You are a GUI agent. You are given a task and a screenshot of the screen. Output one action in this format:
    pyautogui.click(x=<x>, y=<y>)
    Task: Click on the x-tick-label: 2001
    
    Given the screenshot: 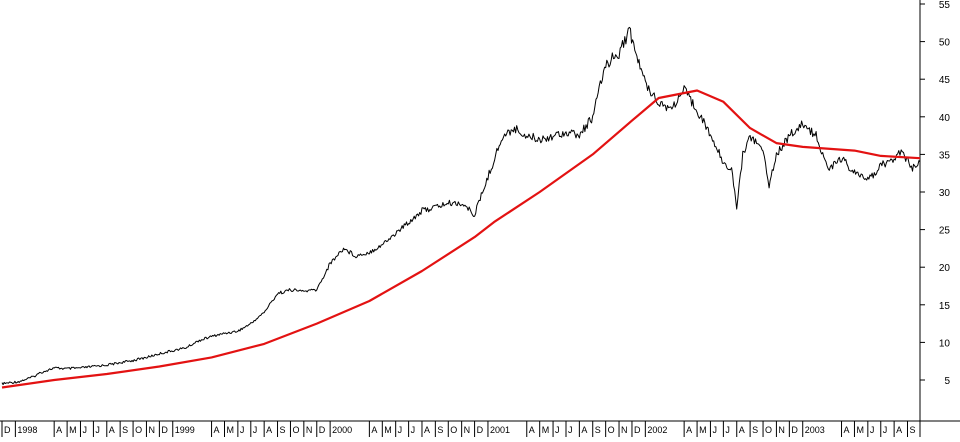 What is the action you would take?
    pyautogui.click(x=500, y=430)
    